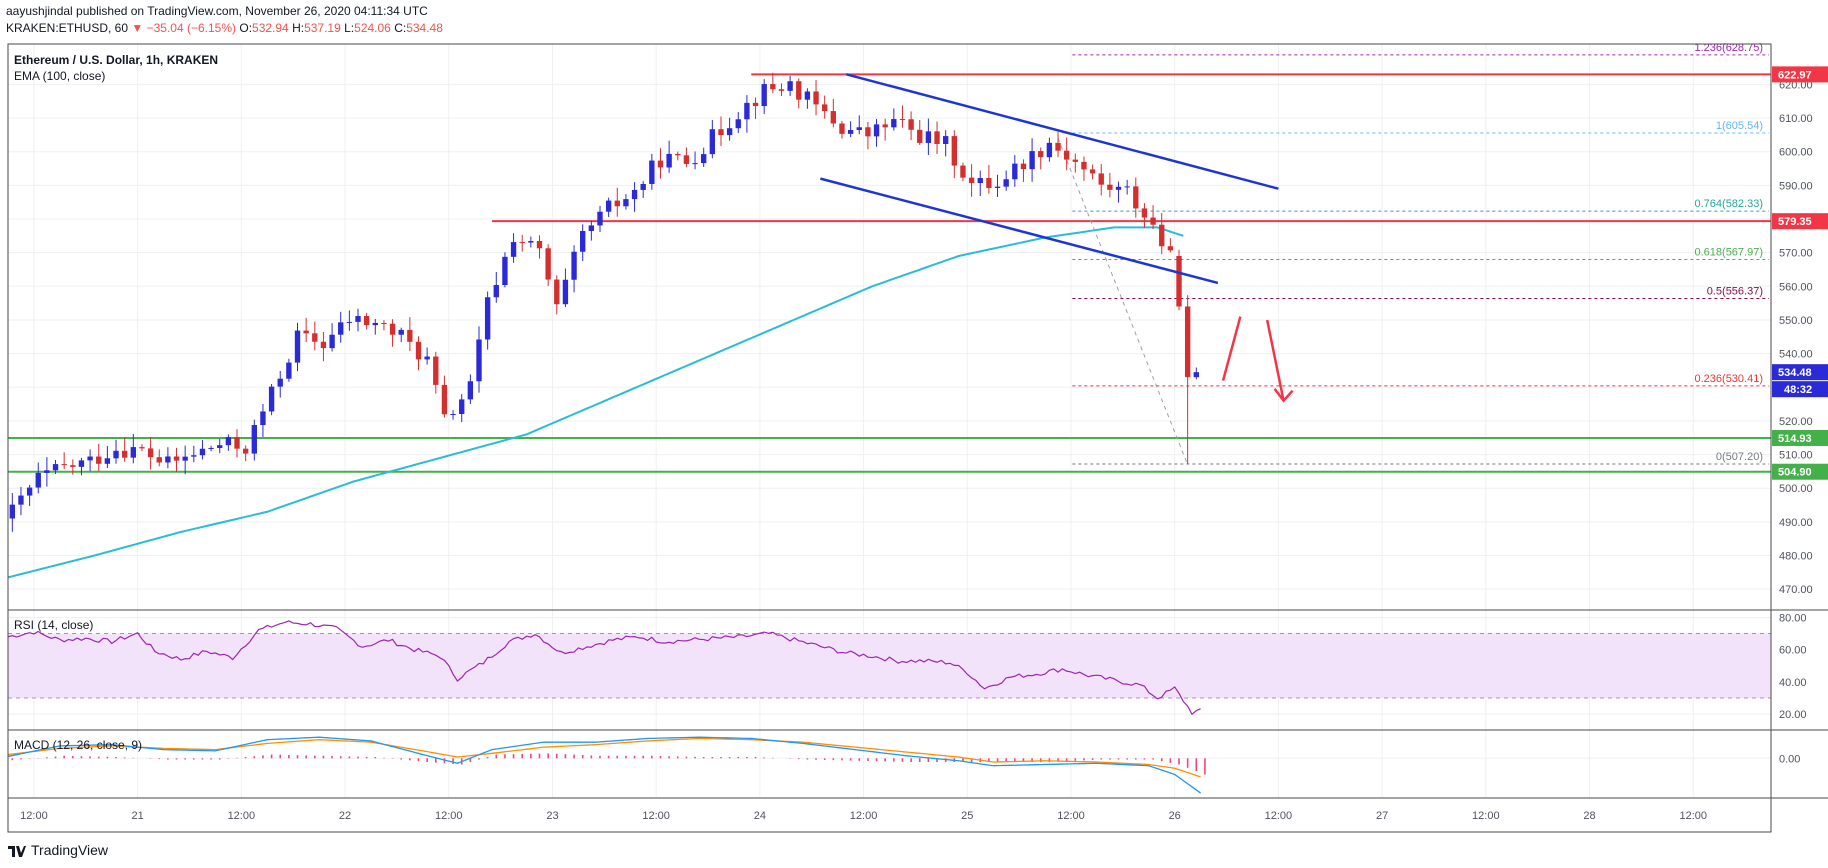 This screenshot has height=868, width=1828. I want to click on fib-label-0.764: 0.764(582.33), so click(1729, 204).